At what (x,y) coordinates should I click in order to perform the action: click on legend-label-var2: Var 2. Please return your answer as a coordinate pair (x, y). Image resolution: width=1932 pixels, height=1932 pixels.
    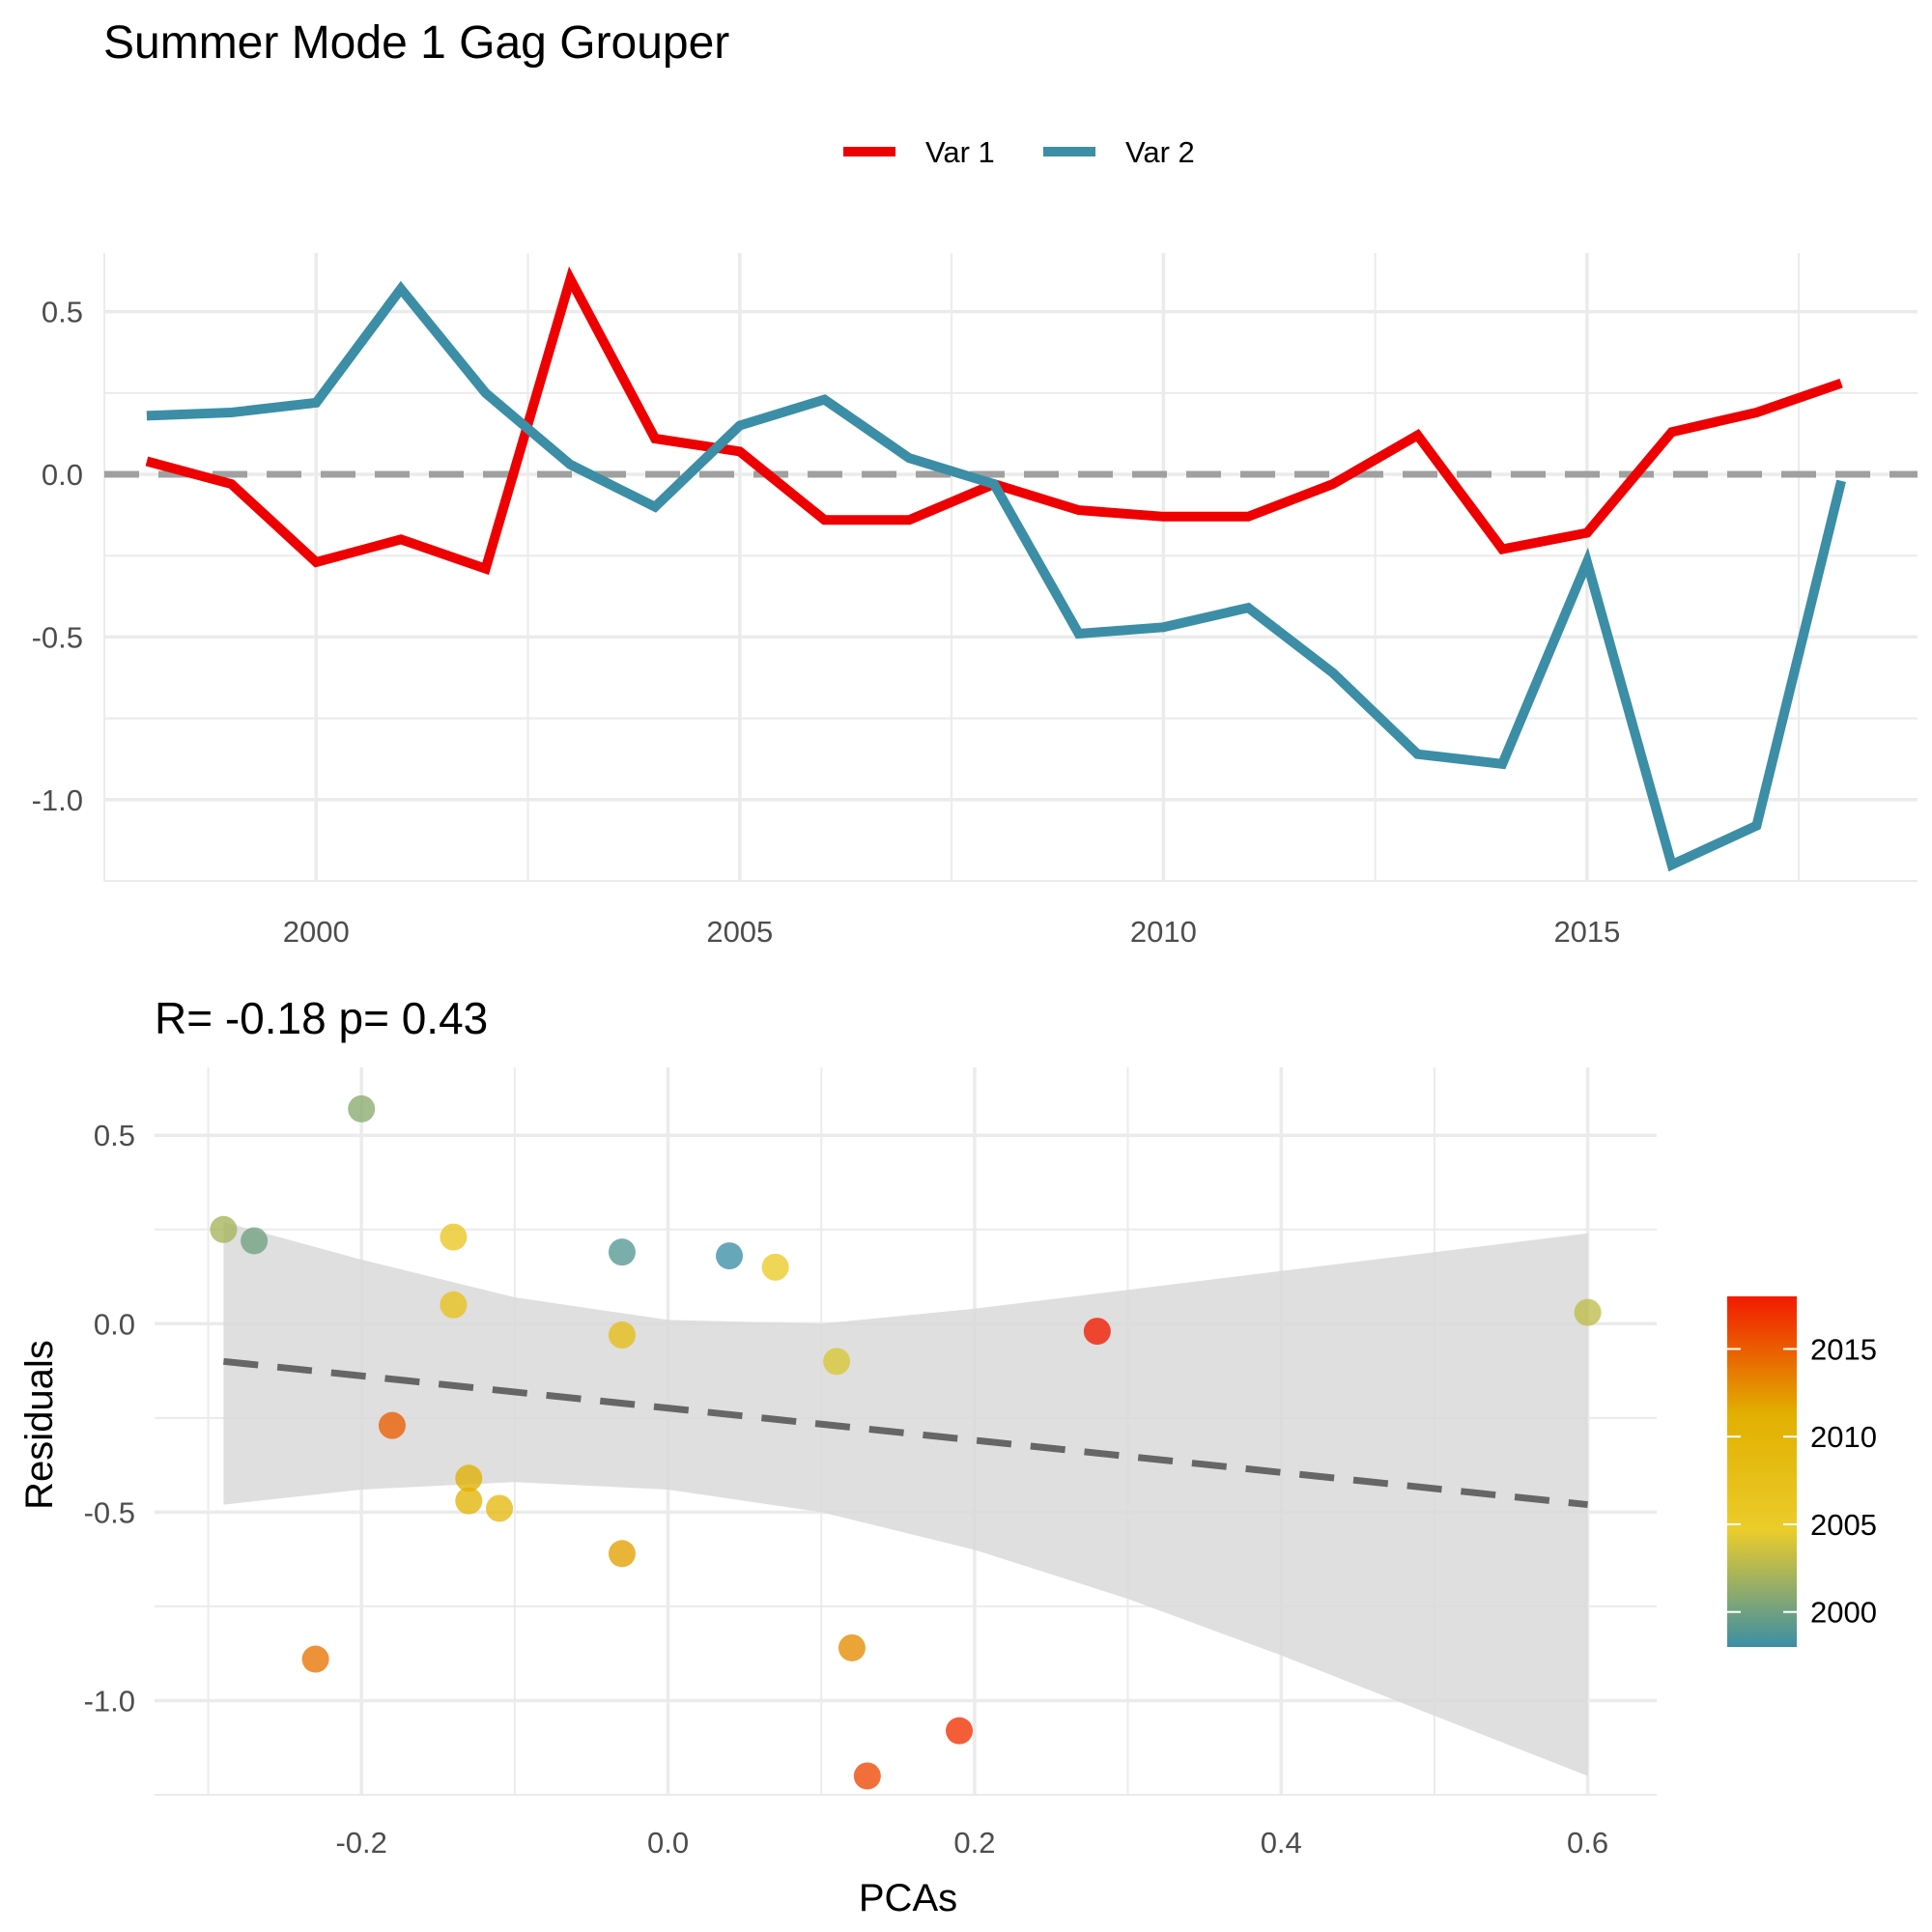
    Looking at the image, I should click on (1160, 152).